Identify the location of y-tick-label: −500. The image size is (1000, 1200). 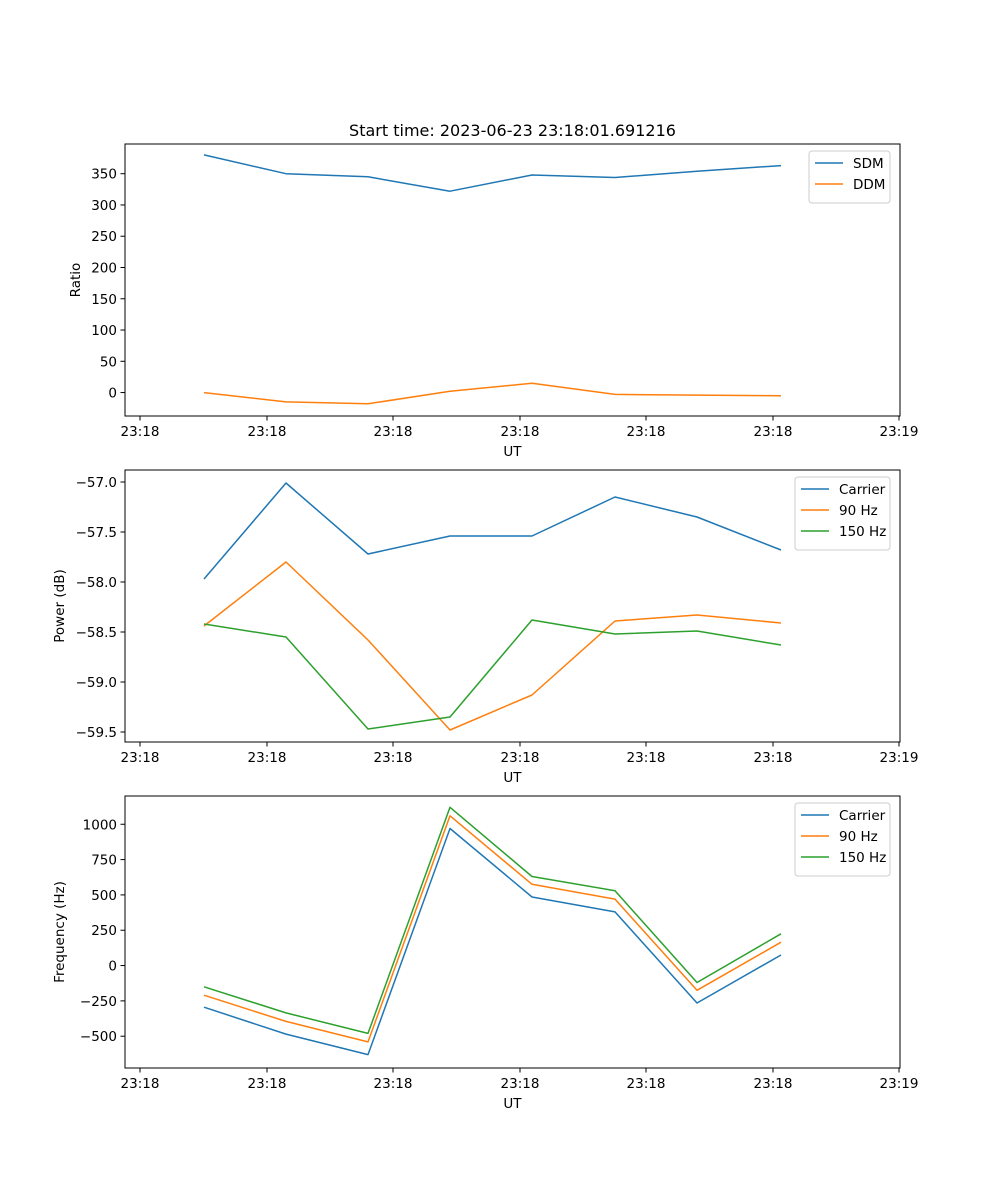
(98, 1037).